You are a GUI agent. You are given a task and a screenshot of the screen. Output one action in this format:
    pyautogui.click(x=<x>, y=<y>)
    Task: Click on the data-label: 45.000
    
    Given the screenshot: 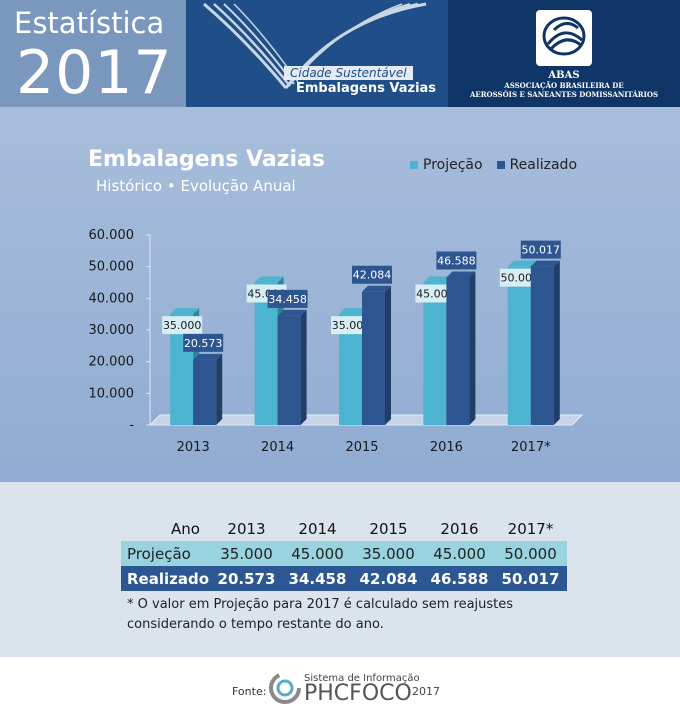 What is the action you would take?
    pyautogui.click(x=435, y=294)
    